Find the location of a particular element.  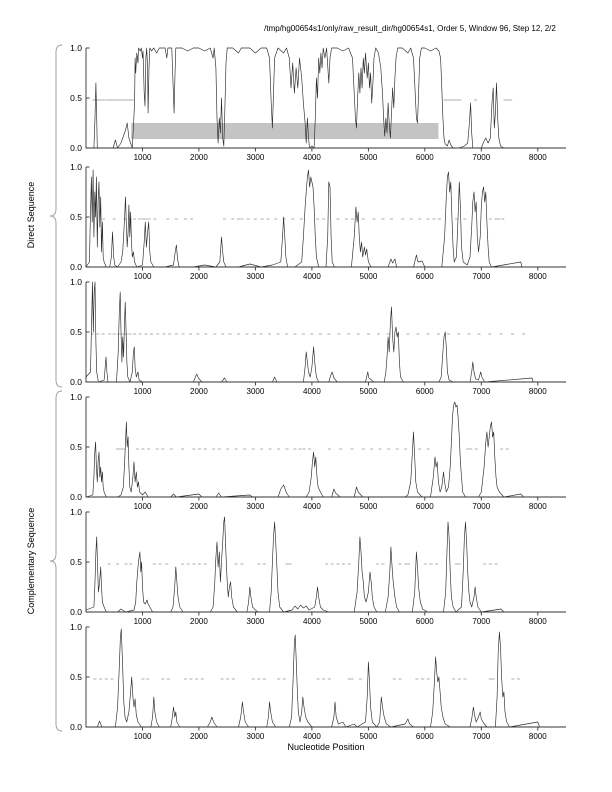

complementary-group-brace is located at coordinates (56, 561).